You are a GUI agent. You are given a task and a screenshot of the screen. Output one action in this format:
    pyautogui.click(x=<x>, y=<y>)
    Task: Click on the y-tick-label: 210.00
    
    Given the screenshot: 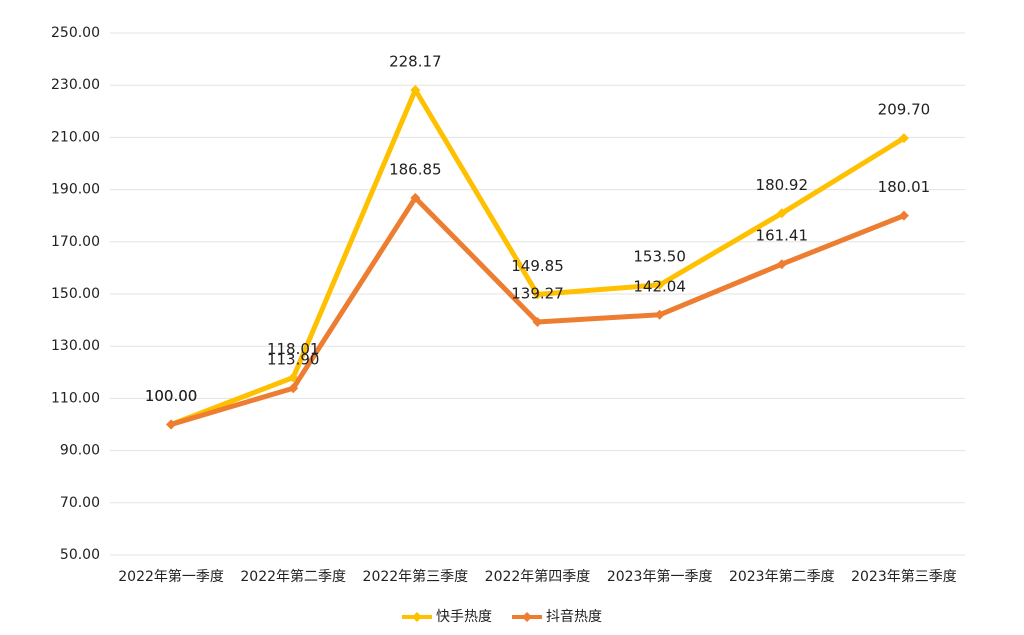 What is the action you would take?
    pyautogui.click(x=75, y=137)
    